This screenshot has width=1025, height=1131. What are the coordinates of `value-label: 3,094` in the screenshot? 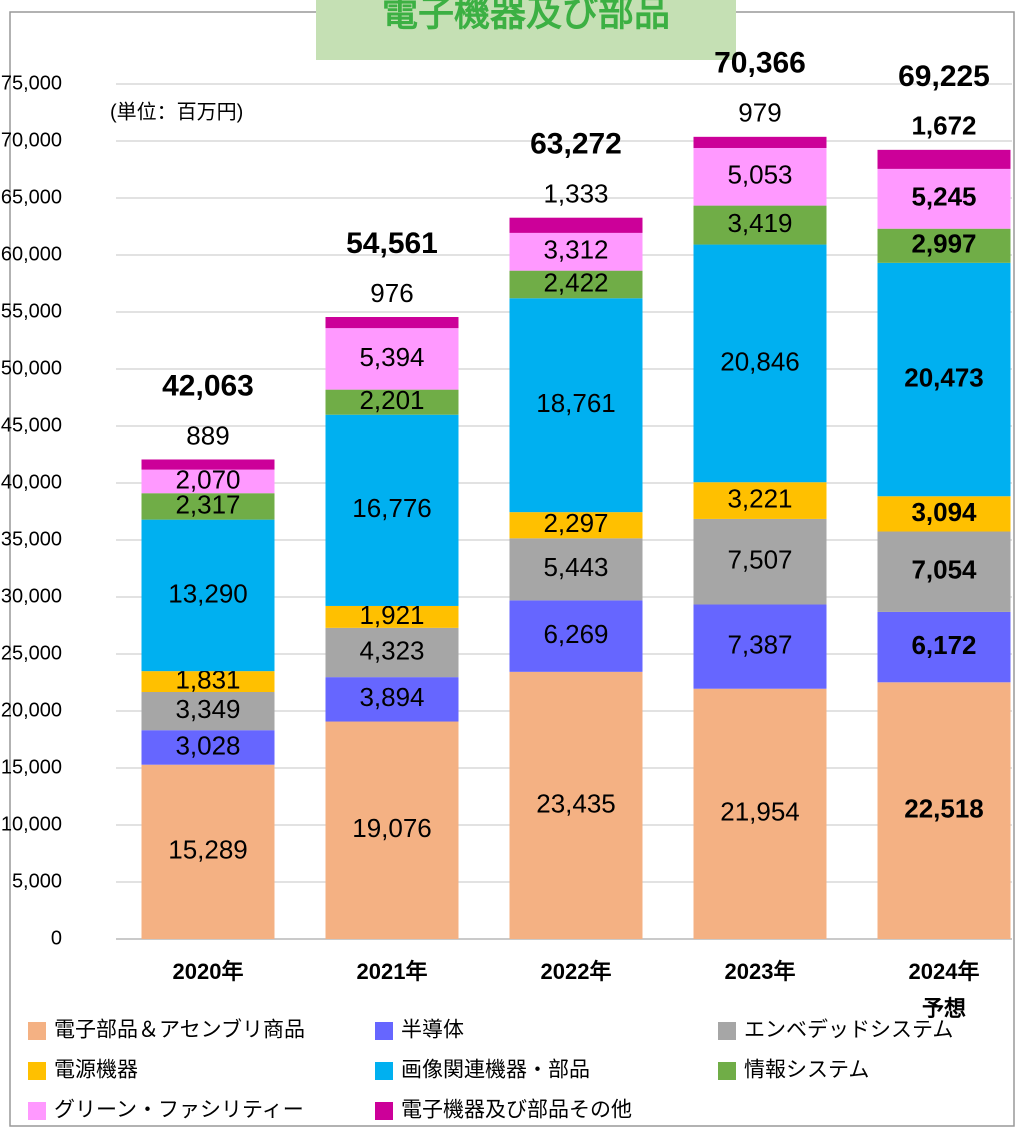 It's located at (944, 512).